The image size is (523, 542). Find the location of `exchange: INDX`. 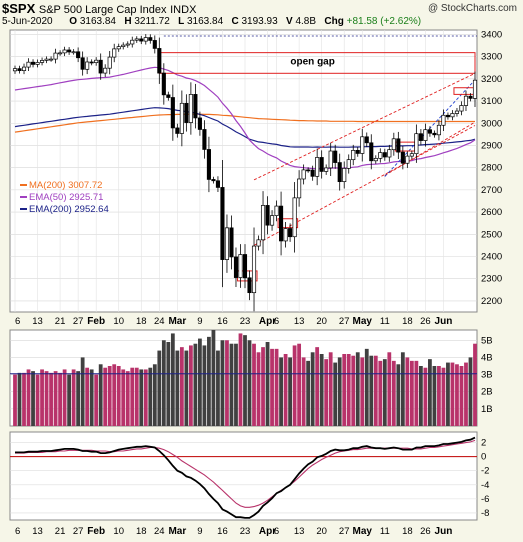

exchange: INDX is located at coordinates (183, 10).